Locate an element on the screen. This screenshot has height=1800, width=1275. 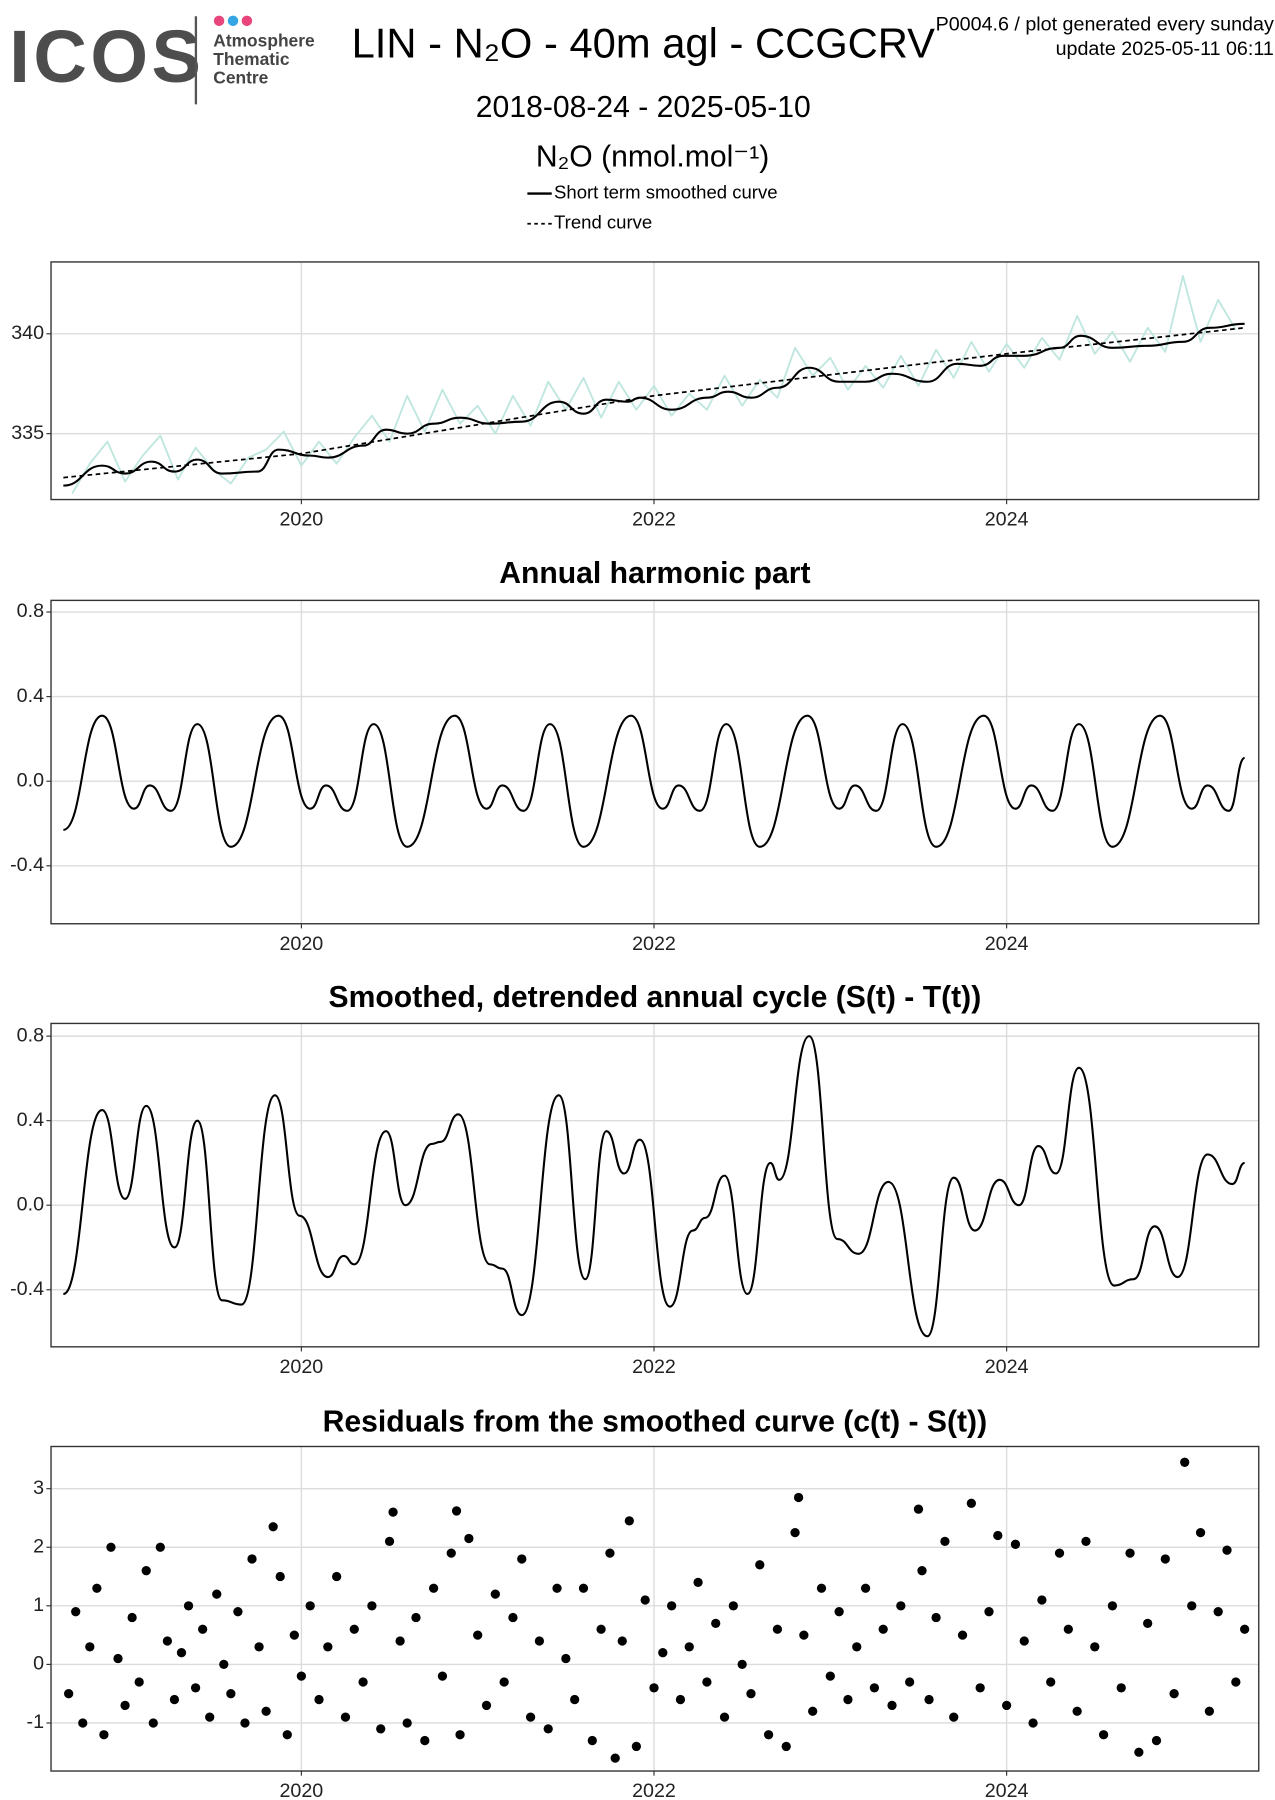
logo: ICOS is located at coordinates (106, 56).